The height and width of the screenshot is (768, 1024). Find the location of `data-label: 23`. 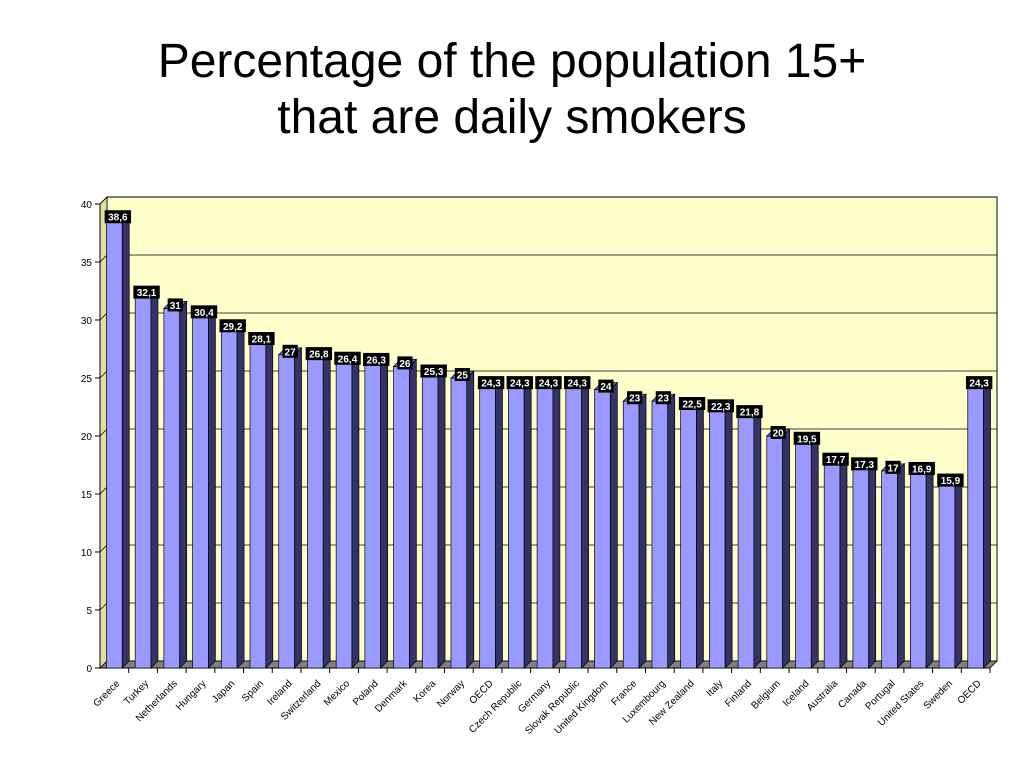

data-label: 23 is located at coordinates (635, 398).